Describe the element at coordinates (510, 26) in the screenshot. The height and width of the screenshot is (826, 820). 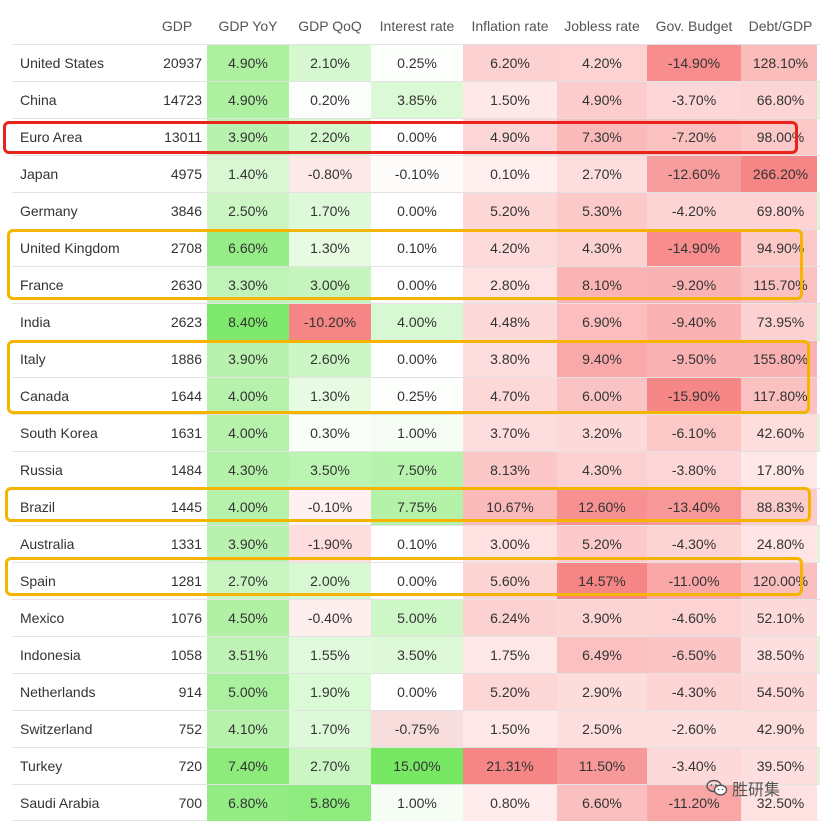
I see `header-inflation-rate: Inflation rate` at that location.